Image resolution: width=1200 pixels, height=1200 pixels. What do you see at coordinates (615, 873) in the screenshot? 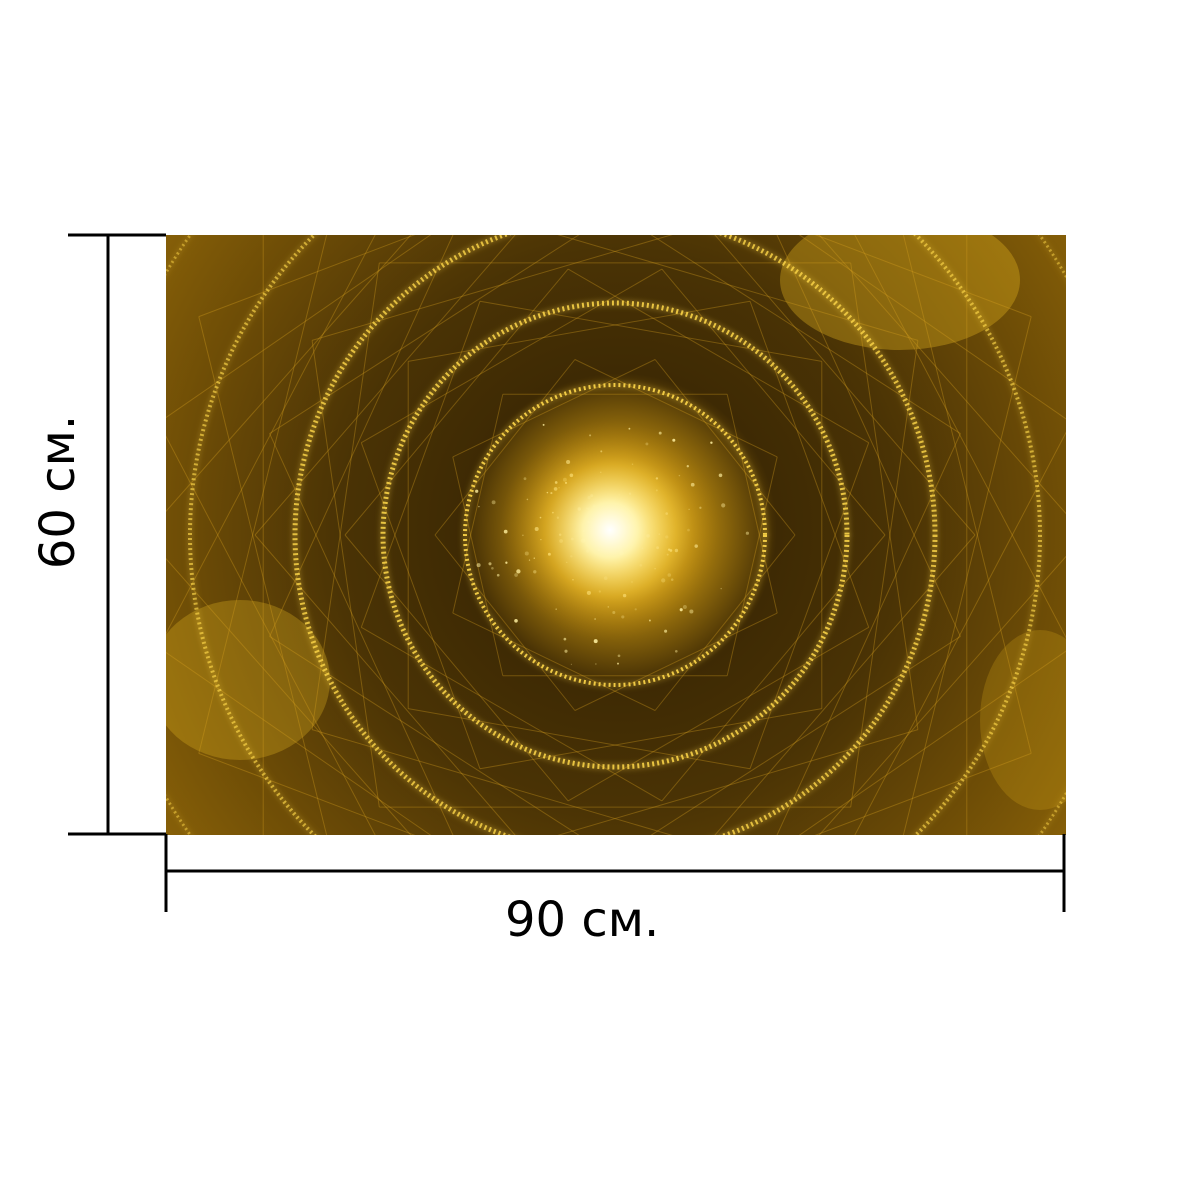
I see `width-dimension` at bounding box center [615, 873].